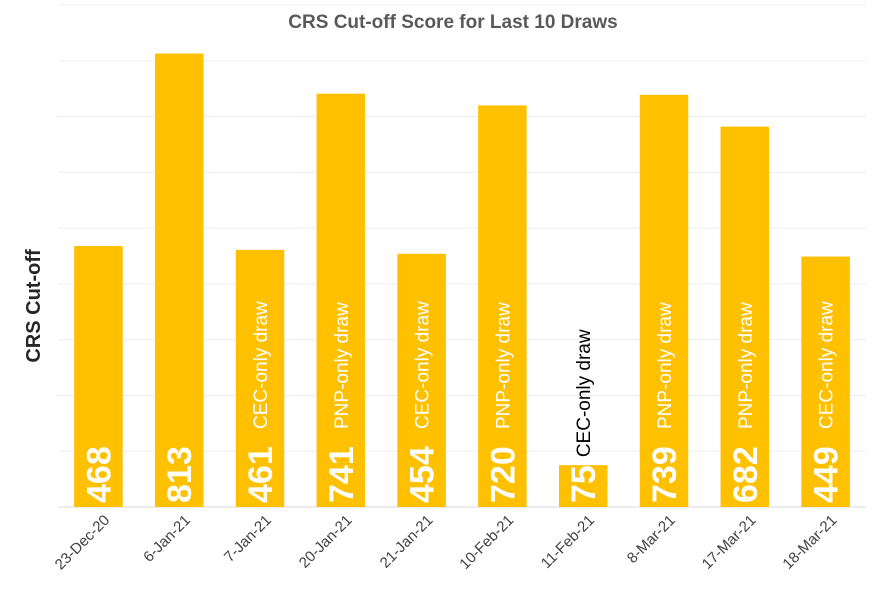 The height and width of the screenshot is (616, 892). Describe the element at coordinates (167, 539) in the screenshot. I see `x-tick-label: 6-Jan-21` at that location.